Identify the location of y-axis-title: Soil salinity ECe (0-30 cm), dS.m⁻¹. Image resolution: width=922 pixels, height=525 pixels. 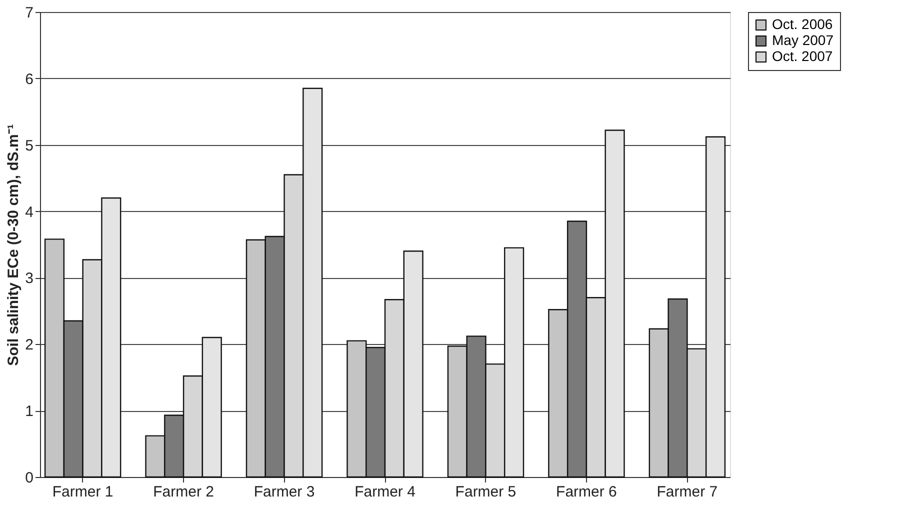
(13, 245).